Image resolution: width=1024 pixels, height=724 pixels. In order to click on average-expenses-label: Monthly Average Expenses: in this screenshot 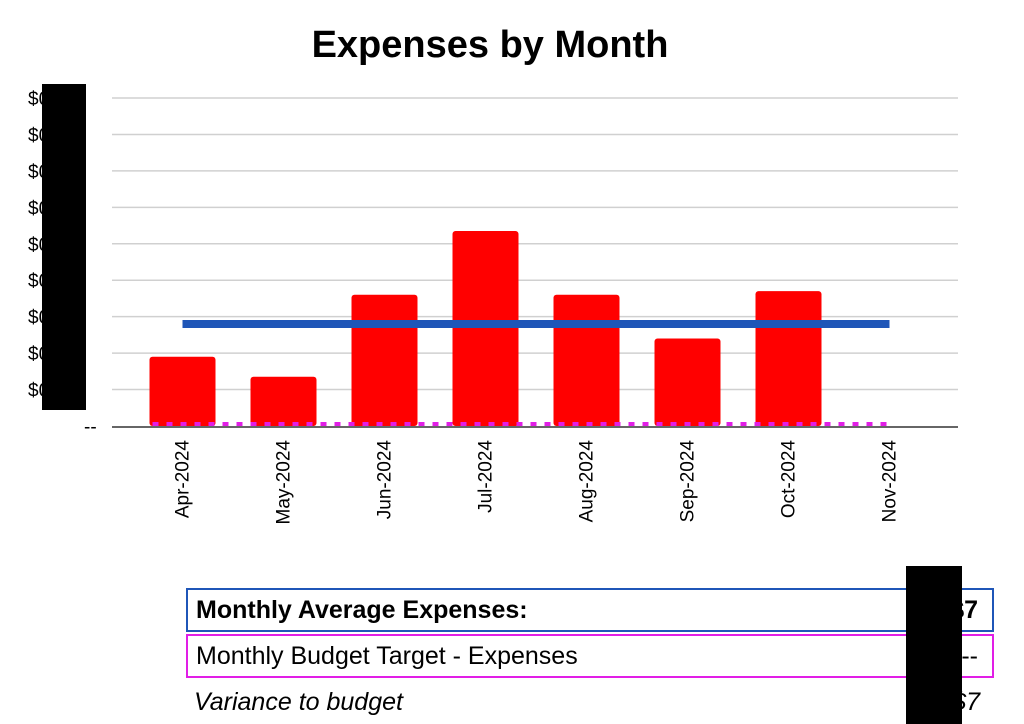, I will do `click(362, 609)`.